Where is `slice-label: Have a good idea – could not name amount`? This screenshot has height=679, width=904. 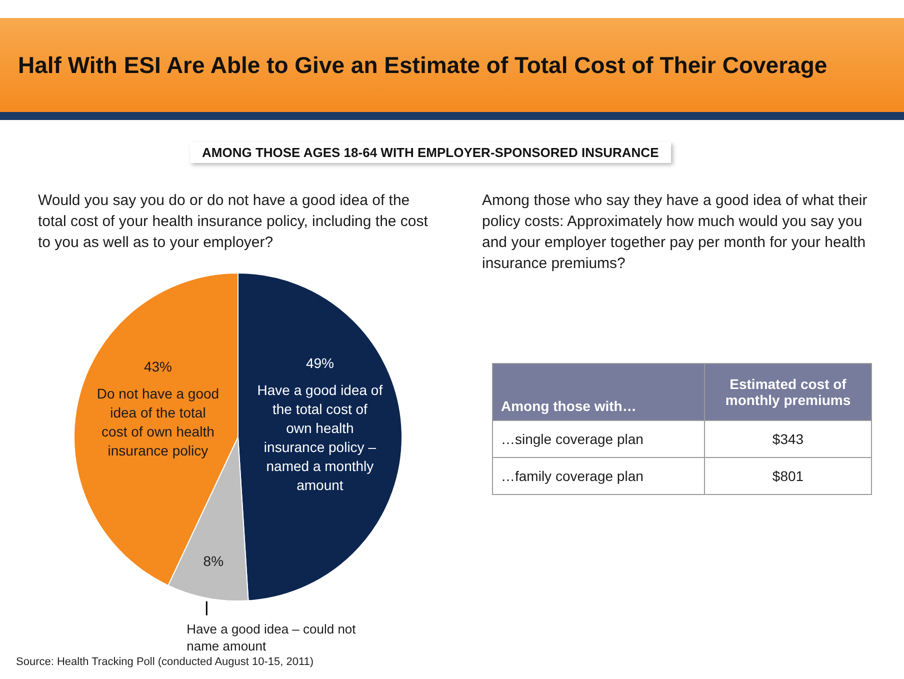 slice-label: Have a good idea – could not name amount is located at coordinates (271, 637).